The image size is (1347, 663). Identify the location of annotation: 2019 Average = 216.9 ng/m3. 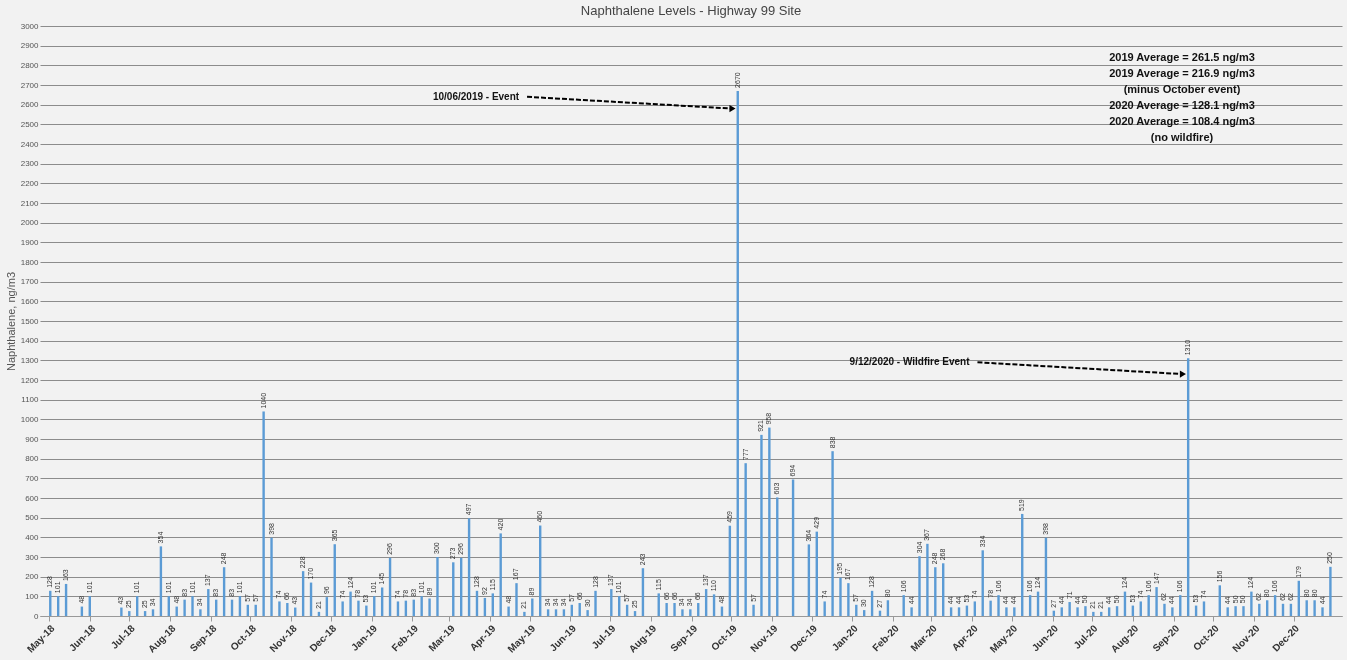
(1182, 73).